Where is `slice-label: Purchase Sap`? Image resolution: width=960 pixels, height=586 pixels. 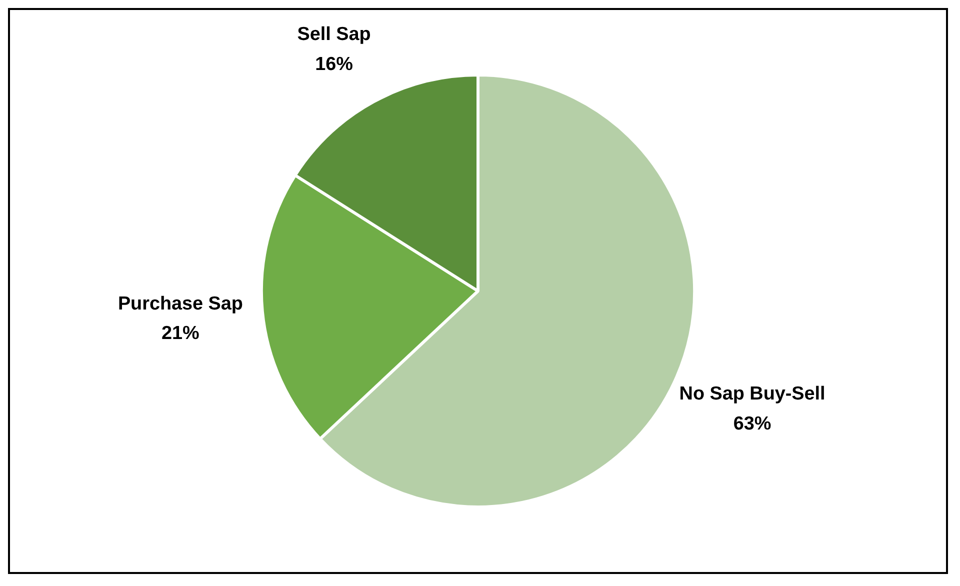
slice-label: Purchase Sap is located at coordinates (180, 303).